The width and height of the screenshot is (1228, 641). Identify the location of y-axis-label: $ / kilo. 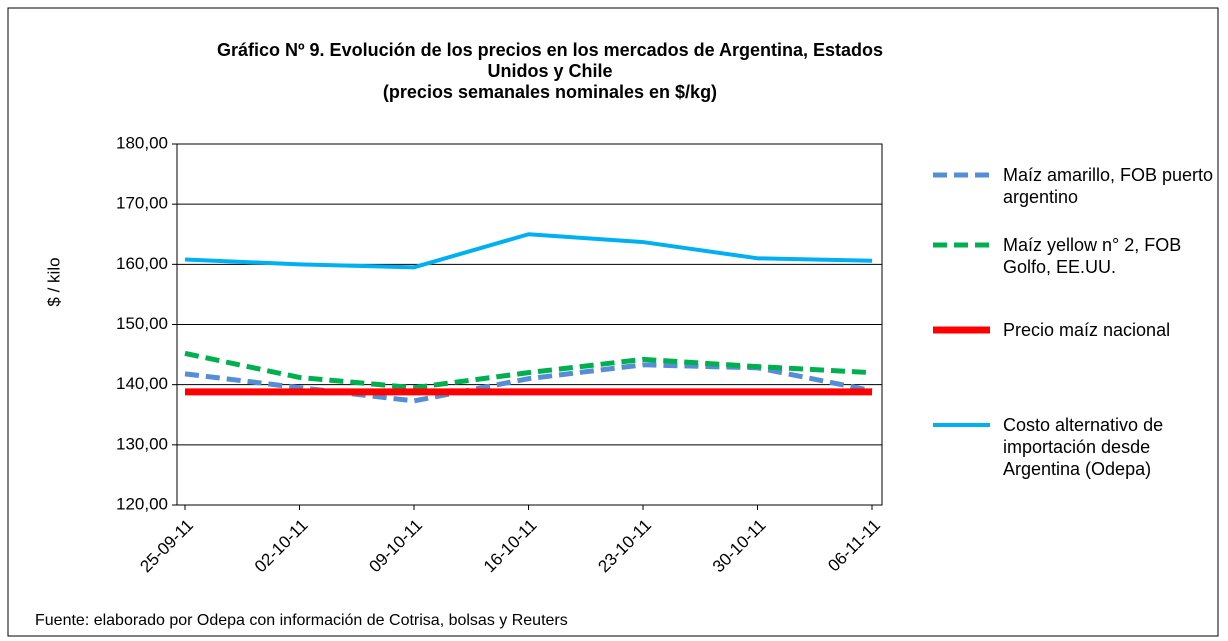
(53, 281).